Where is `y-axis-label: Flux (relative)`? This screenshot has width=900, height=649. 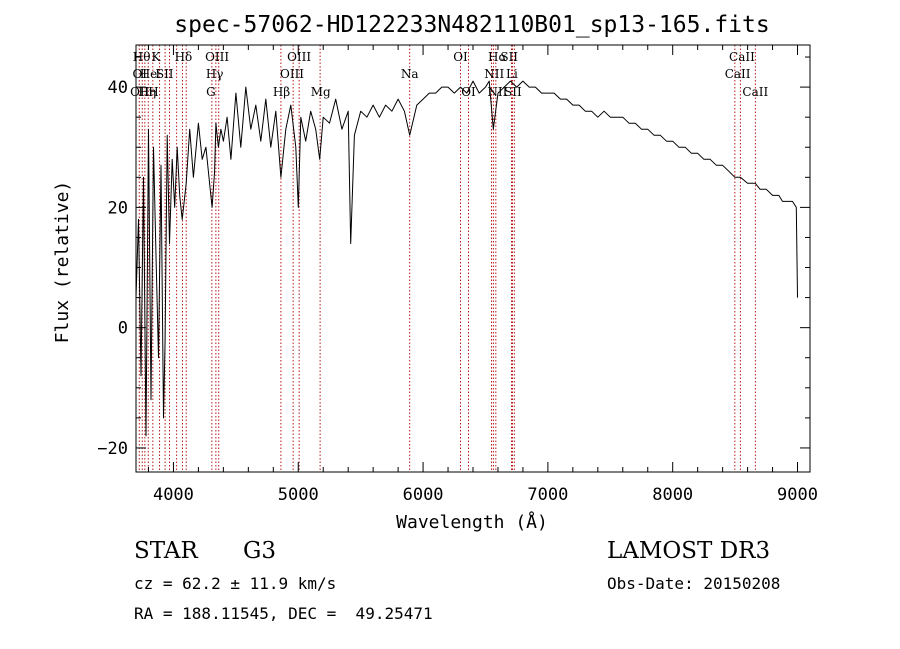
y-axis-label: Flux (relative) is located at coordinates (62, 262).